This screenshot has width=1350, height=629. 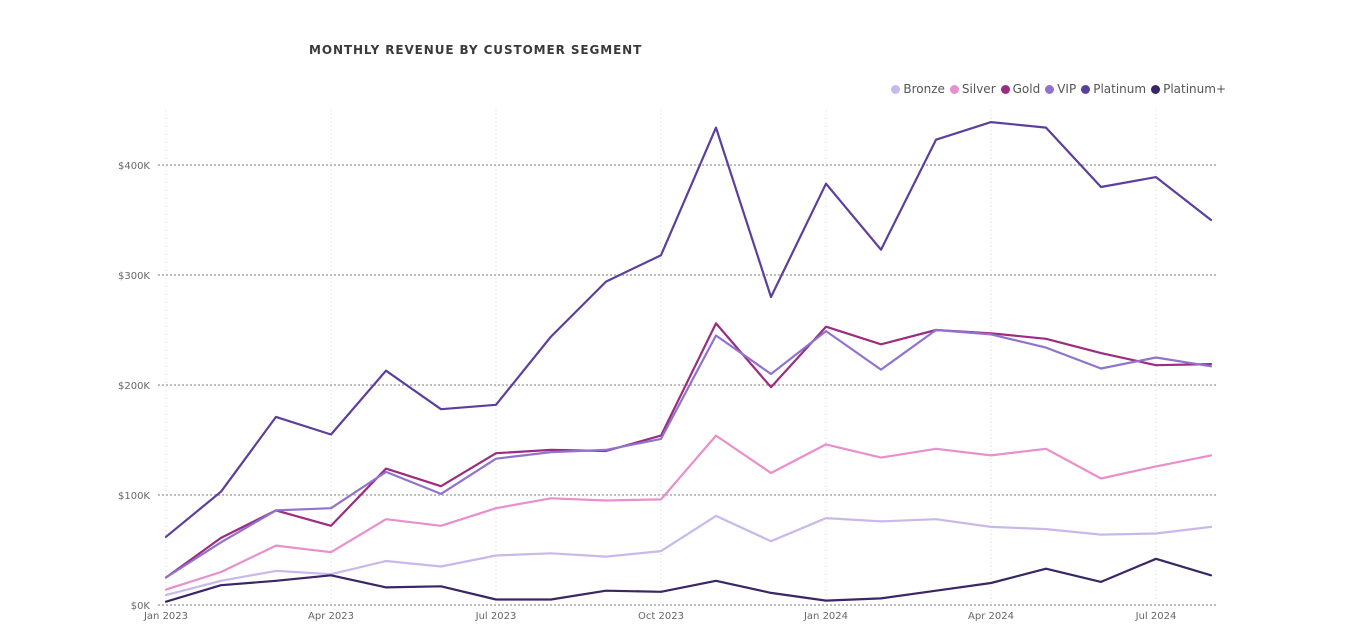 I want to click on series-line-bronze, so click(x=688, y=555).